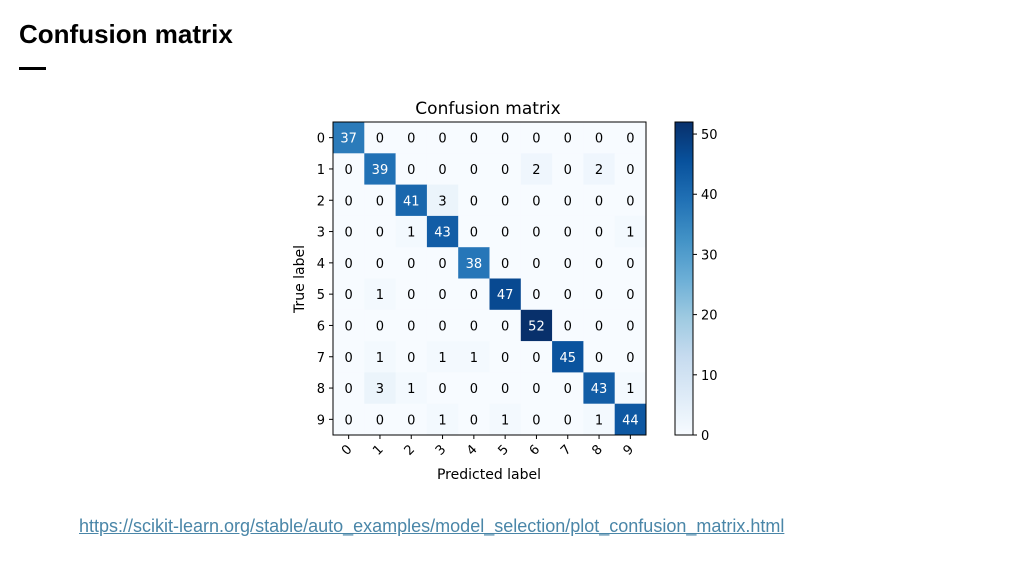  I want to click on x-tick-label: 3, so click(441, 450).